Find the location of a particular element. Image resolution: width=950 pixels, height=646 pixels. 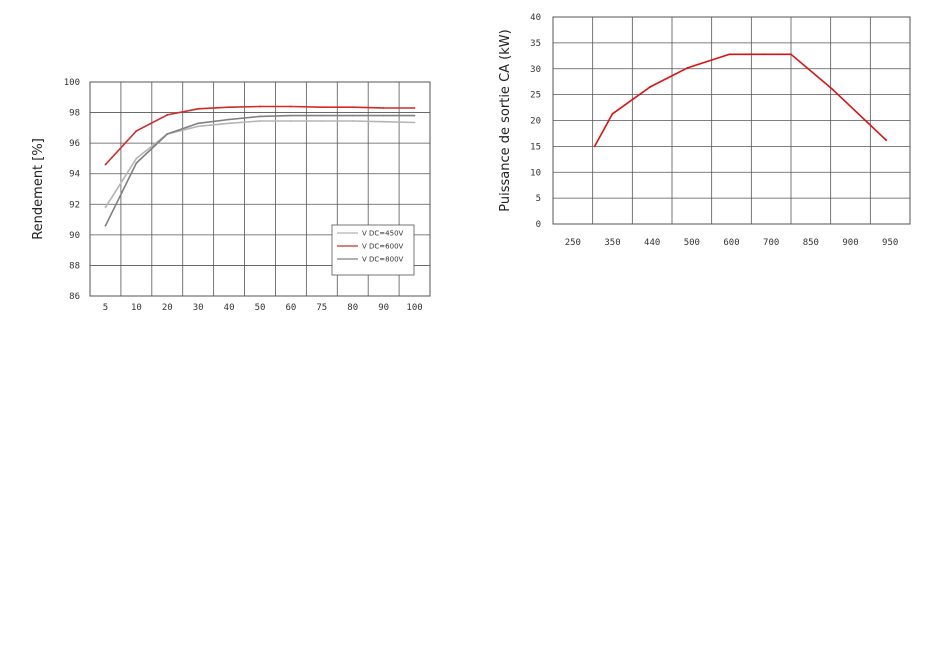

x-tick-label: 600 is located at coordinates (731, 243).